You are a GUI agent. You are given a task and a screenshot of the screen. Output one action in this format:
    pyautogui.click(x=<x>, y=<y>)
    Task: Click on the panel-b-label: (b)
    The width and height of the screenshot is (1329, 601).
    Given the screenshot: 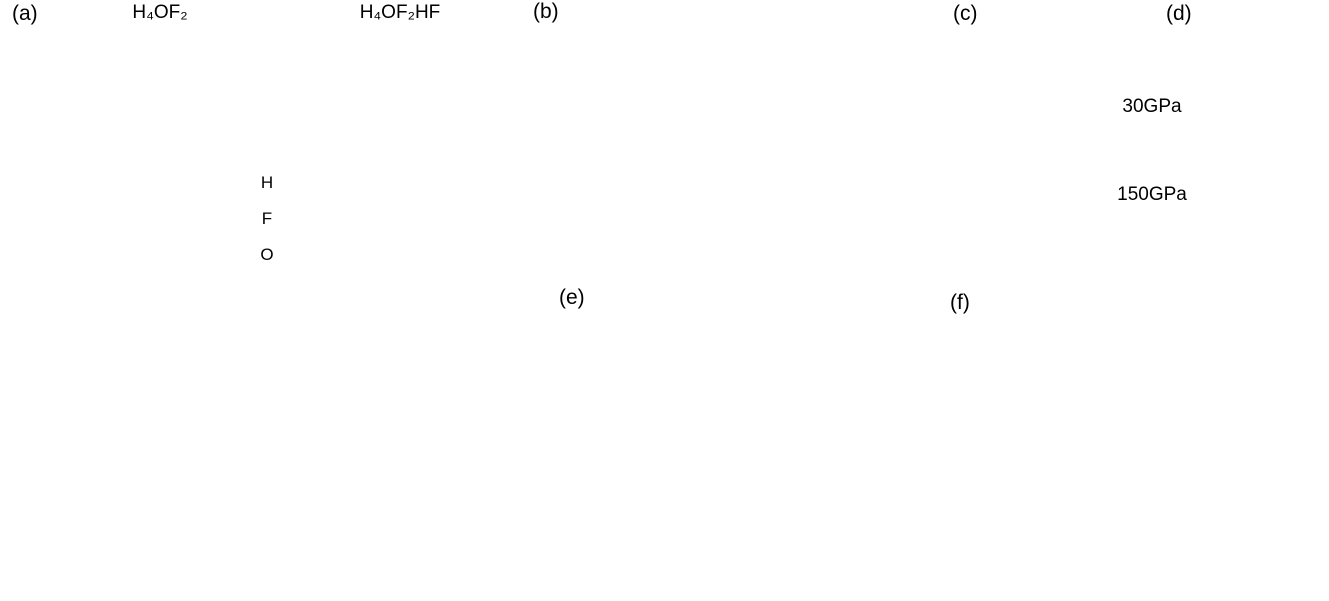 What is the action you would take?
    pyautogui.click(x=546, y=11)
    